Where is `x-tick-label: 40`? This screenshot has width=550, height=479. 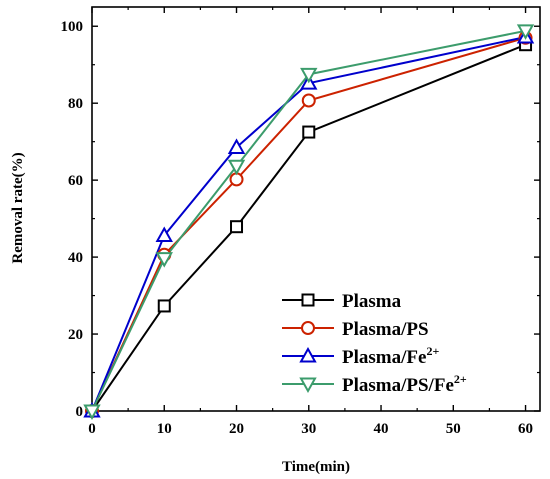 x-tick-label: 40 is located at coordinates (381, 429).